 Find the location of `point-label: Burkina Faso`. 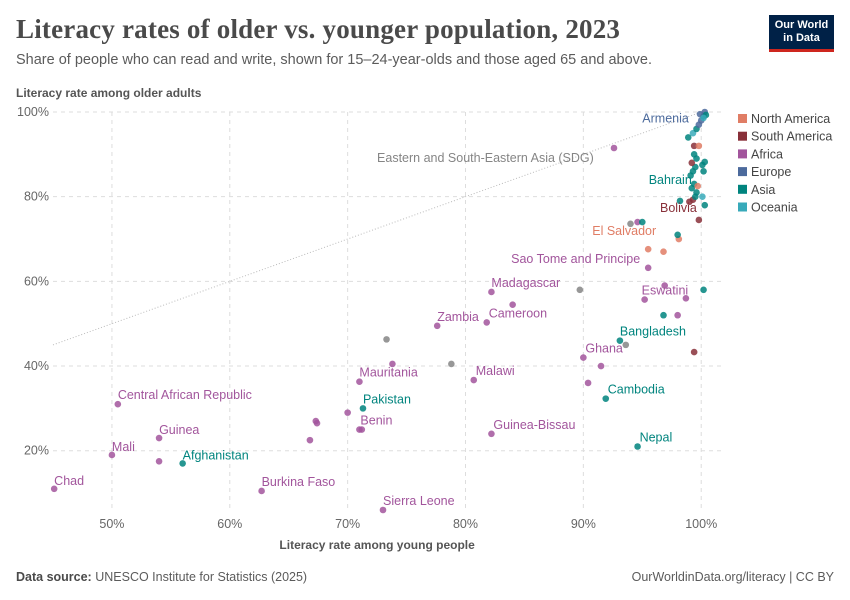

point-label: Burkina Faso is located at coordinates (299, 482).